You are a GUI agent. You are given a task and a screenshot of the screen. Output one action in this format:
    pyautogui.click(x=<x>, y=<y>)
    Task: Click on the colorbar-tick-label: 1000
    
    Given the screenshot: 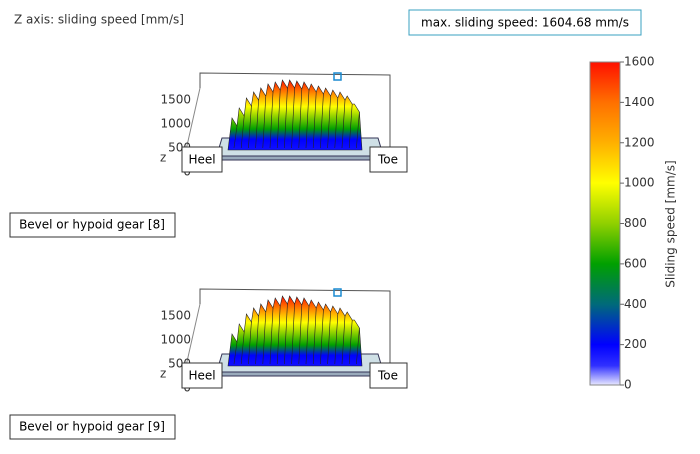 What is the action you would take?
    pyautogui.click(x=639, y=183)
    